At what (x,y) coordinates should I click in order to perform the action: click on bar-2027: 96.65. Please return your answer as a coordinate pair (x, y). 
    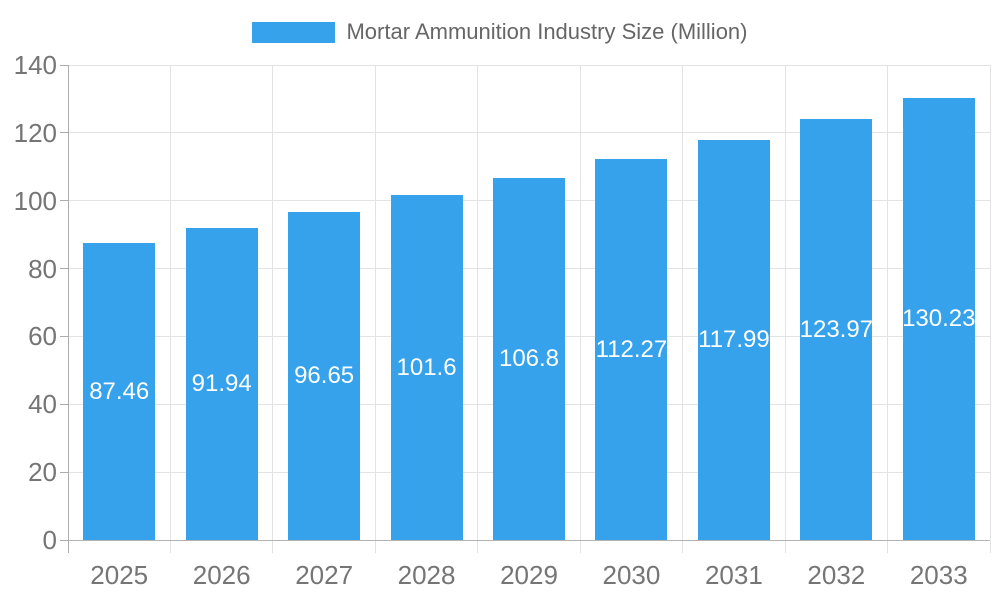
    Looking at the image, I should click on (324, 376).